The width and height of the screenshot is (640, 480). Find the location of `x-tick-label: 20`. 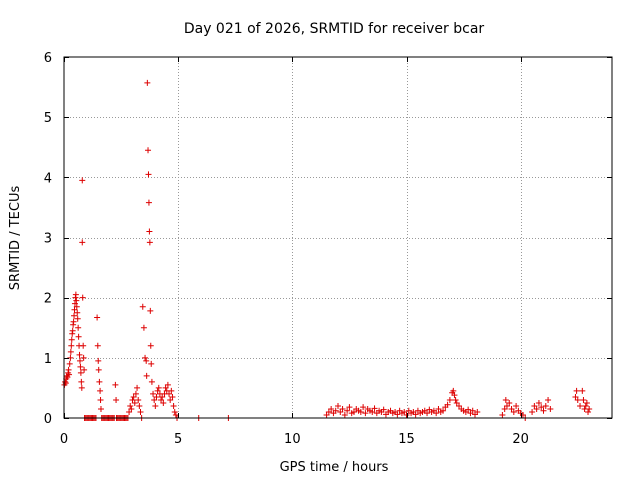

x-tick-label: 20 is located at coordinates (520, 439).